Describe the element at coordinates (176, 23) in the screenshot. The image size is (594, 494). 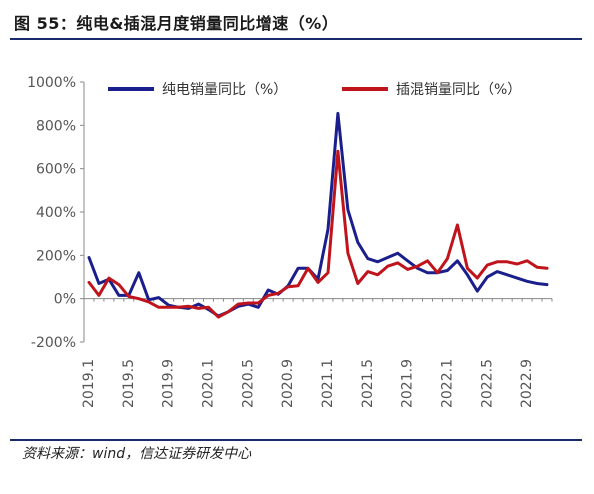
I see `figure-title: 图 55：纯电&插混月度销量同比增速（%）` at that location.